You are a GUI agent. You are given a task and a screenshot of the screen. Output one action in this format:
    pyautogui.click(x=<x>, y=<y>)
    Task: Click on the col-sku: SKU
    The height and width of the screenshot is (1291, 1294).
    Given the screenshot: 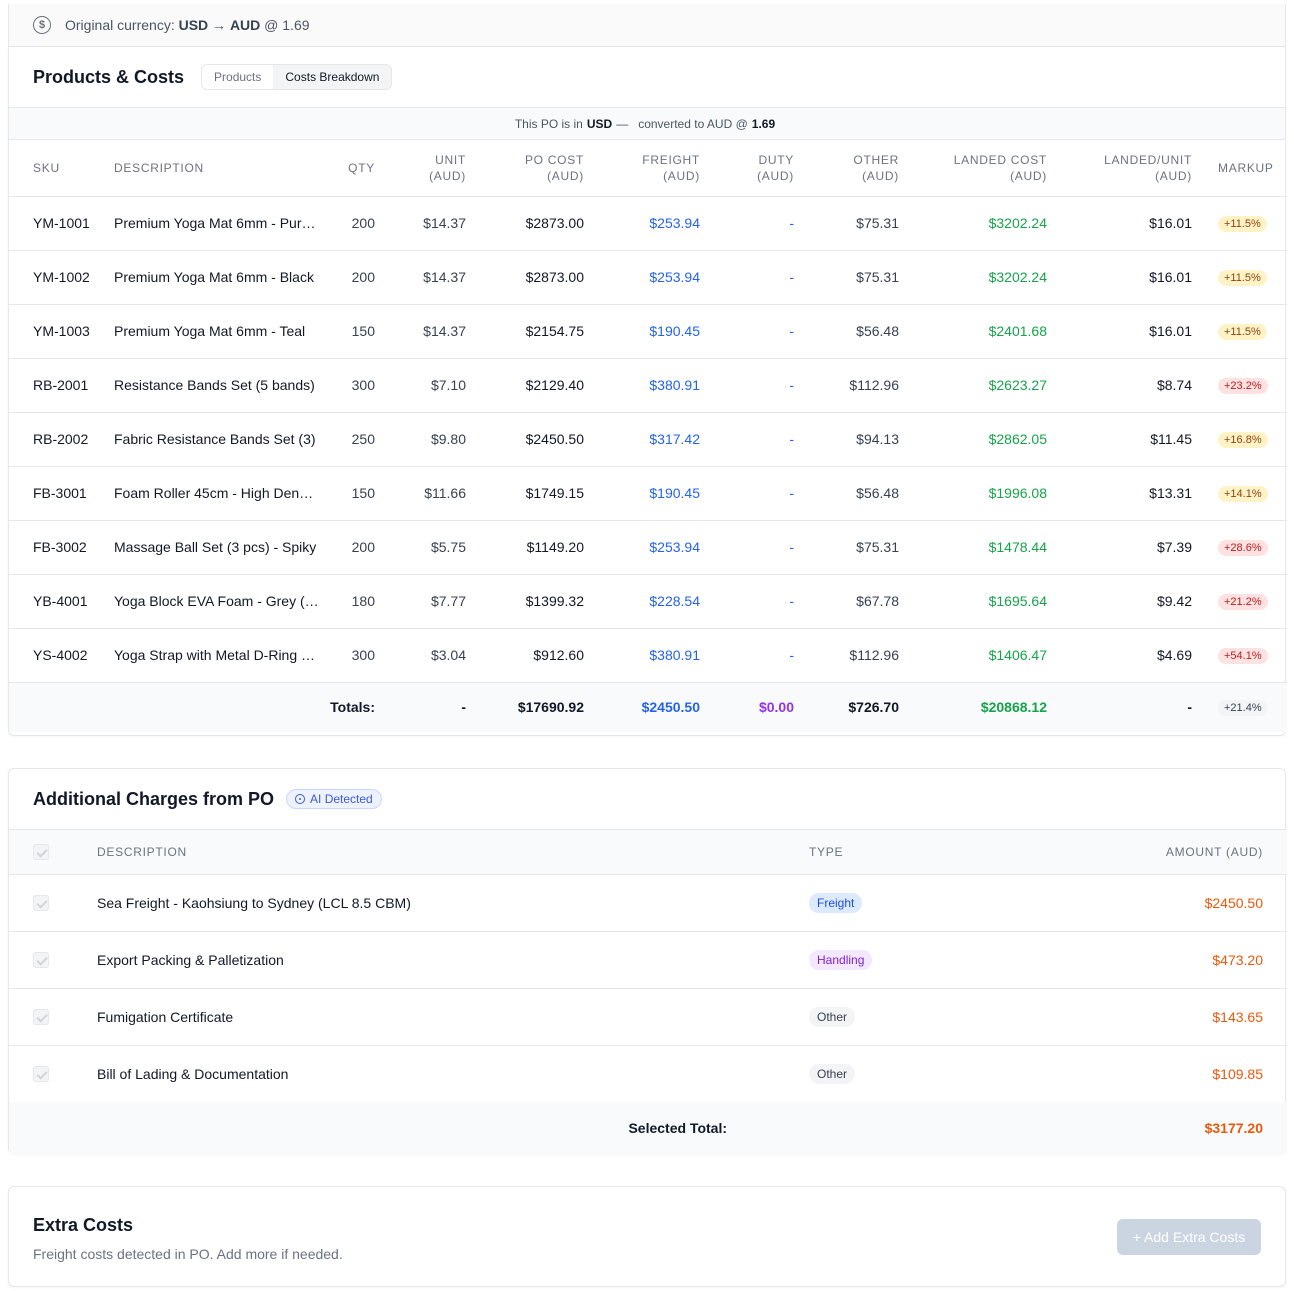 What is the action you would take?
    pyautogui.click(x=46, y=167)
    